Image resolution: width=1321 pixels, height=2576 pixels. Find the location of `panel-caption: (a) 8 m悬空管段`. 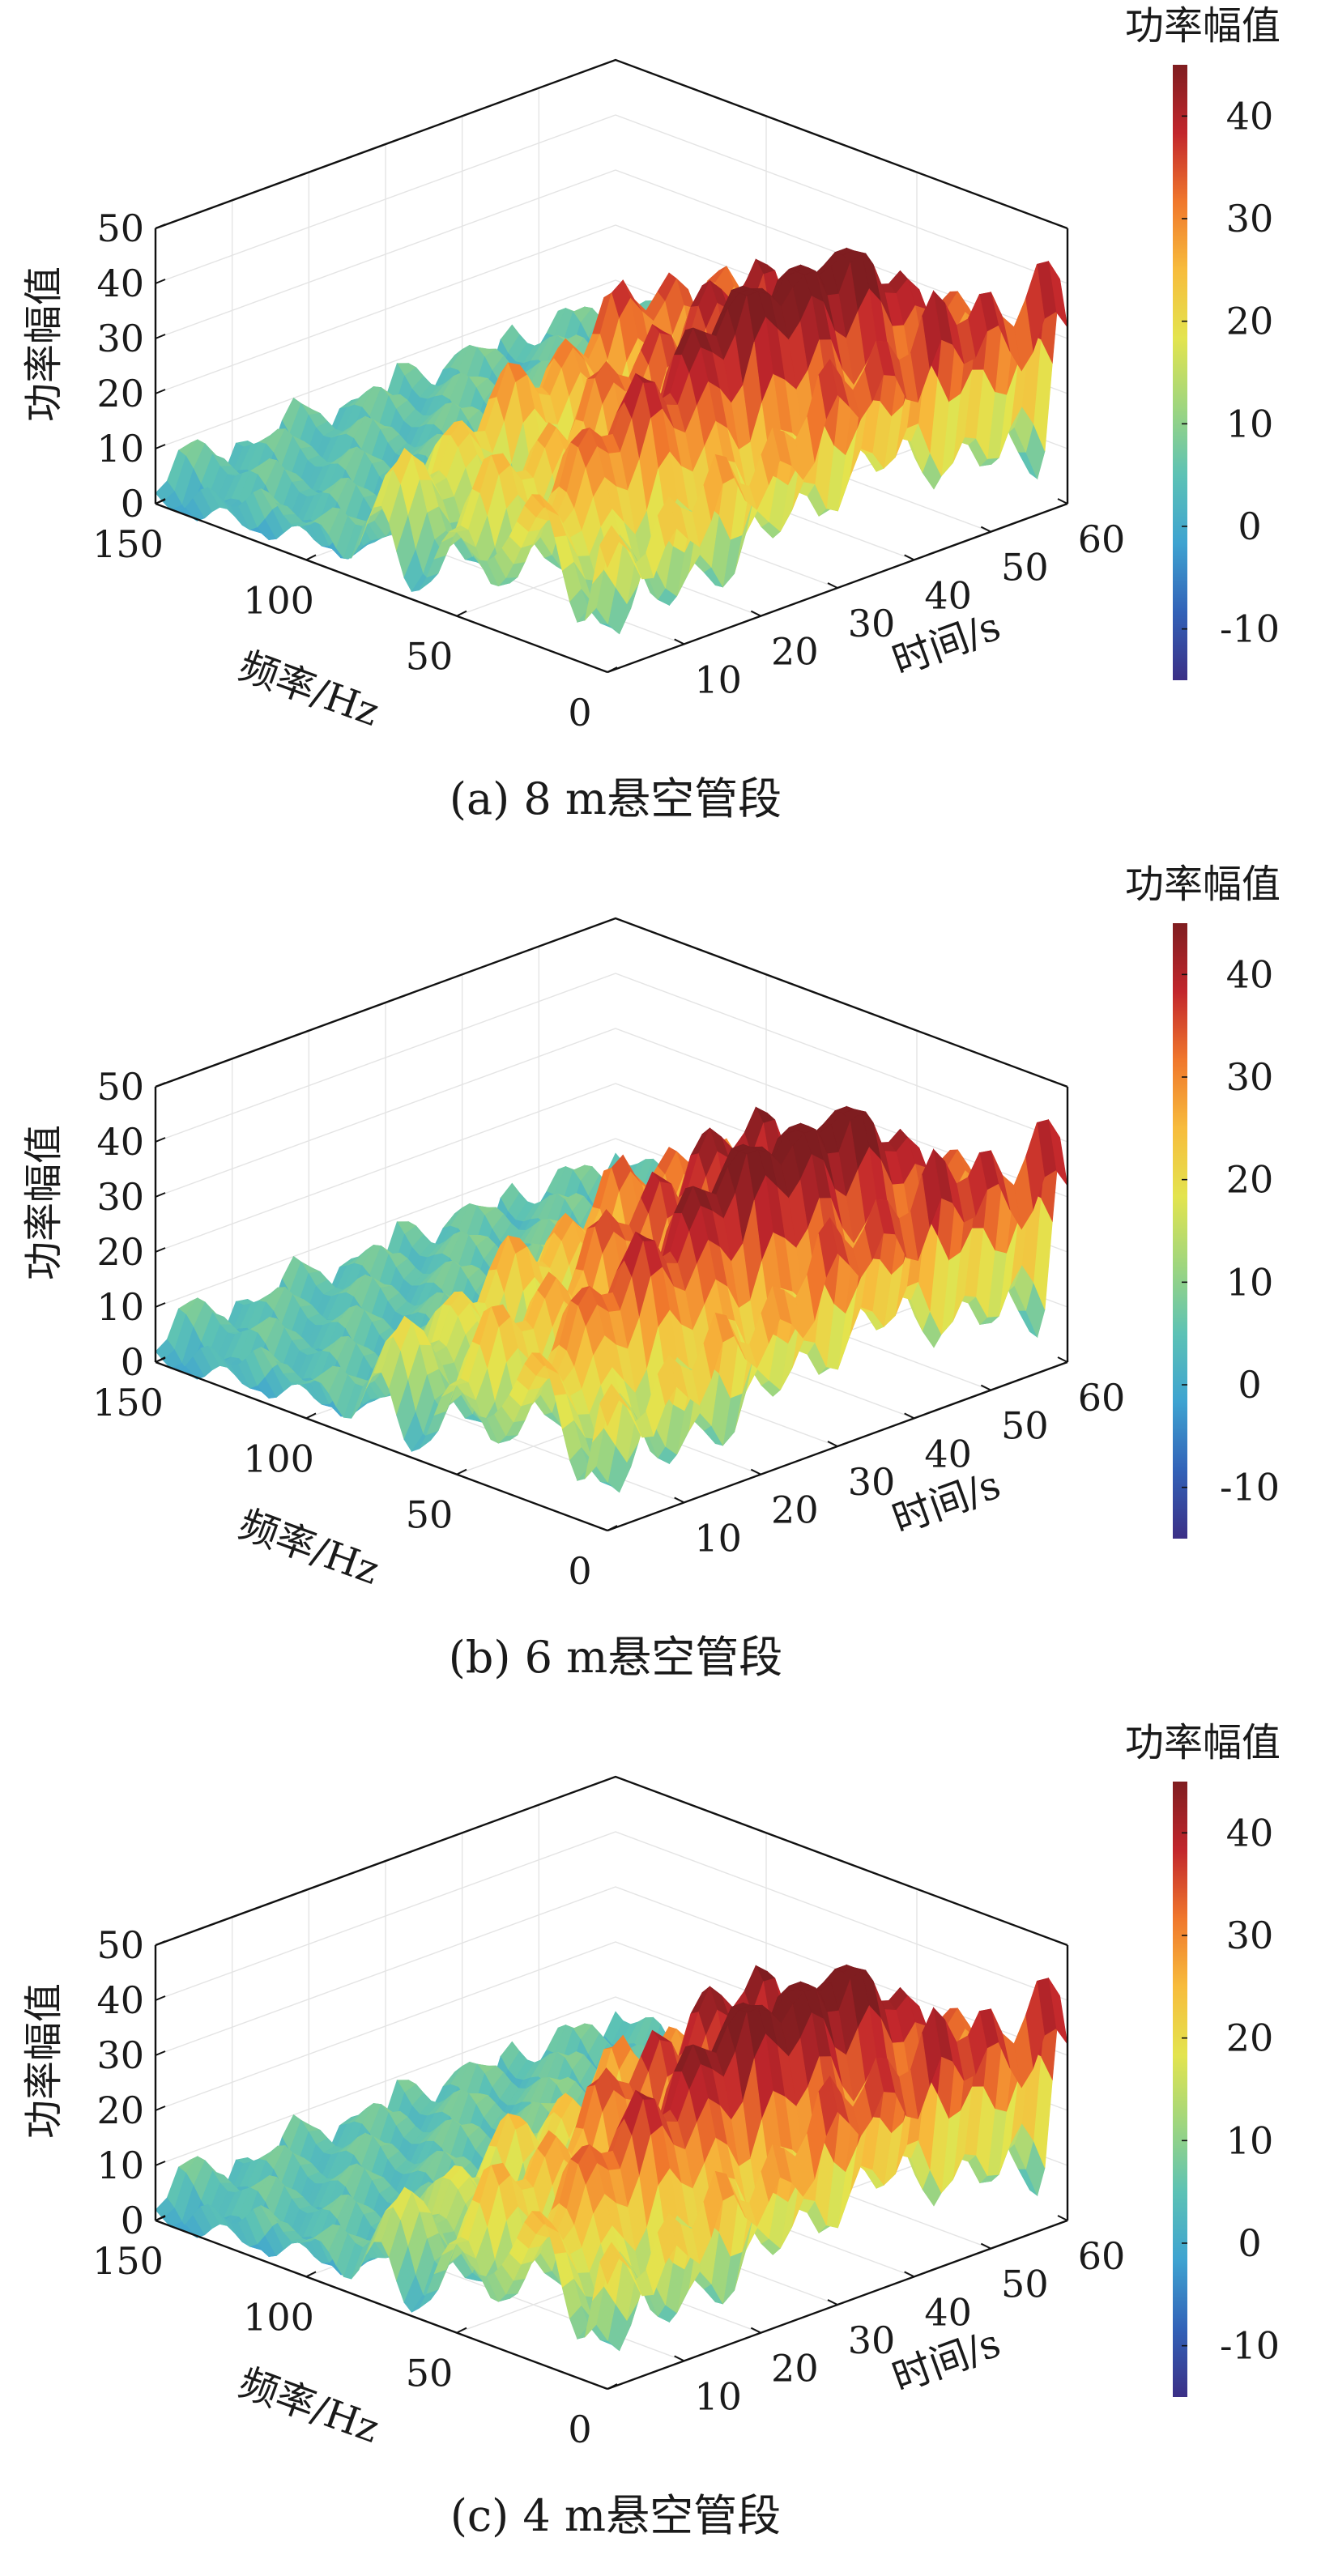

panel-caption: (a) 8 m悬空管段 is located at coordinates (616, 798).